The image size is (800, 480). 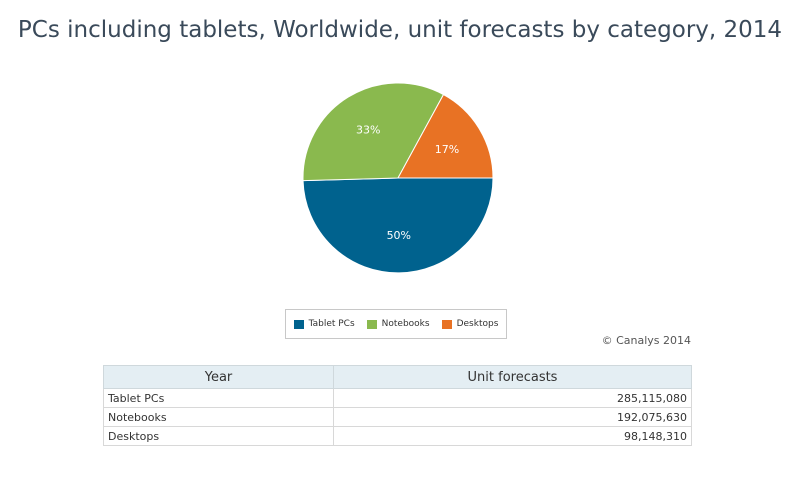 I want to click on table-row: Tablet PCs 285,115,080, so click(x=397, y=398).